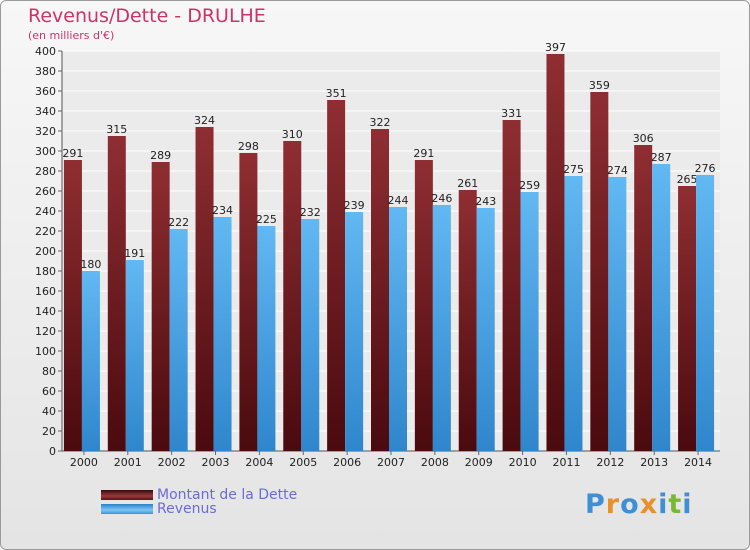  What do you see at coordinates (266, 338) in the screenshot?
I see `bar-revenue-2004` at bounding box center [266, 338].